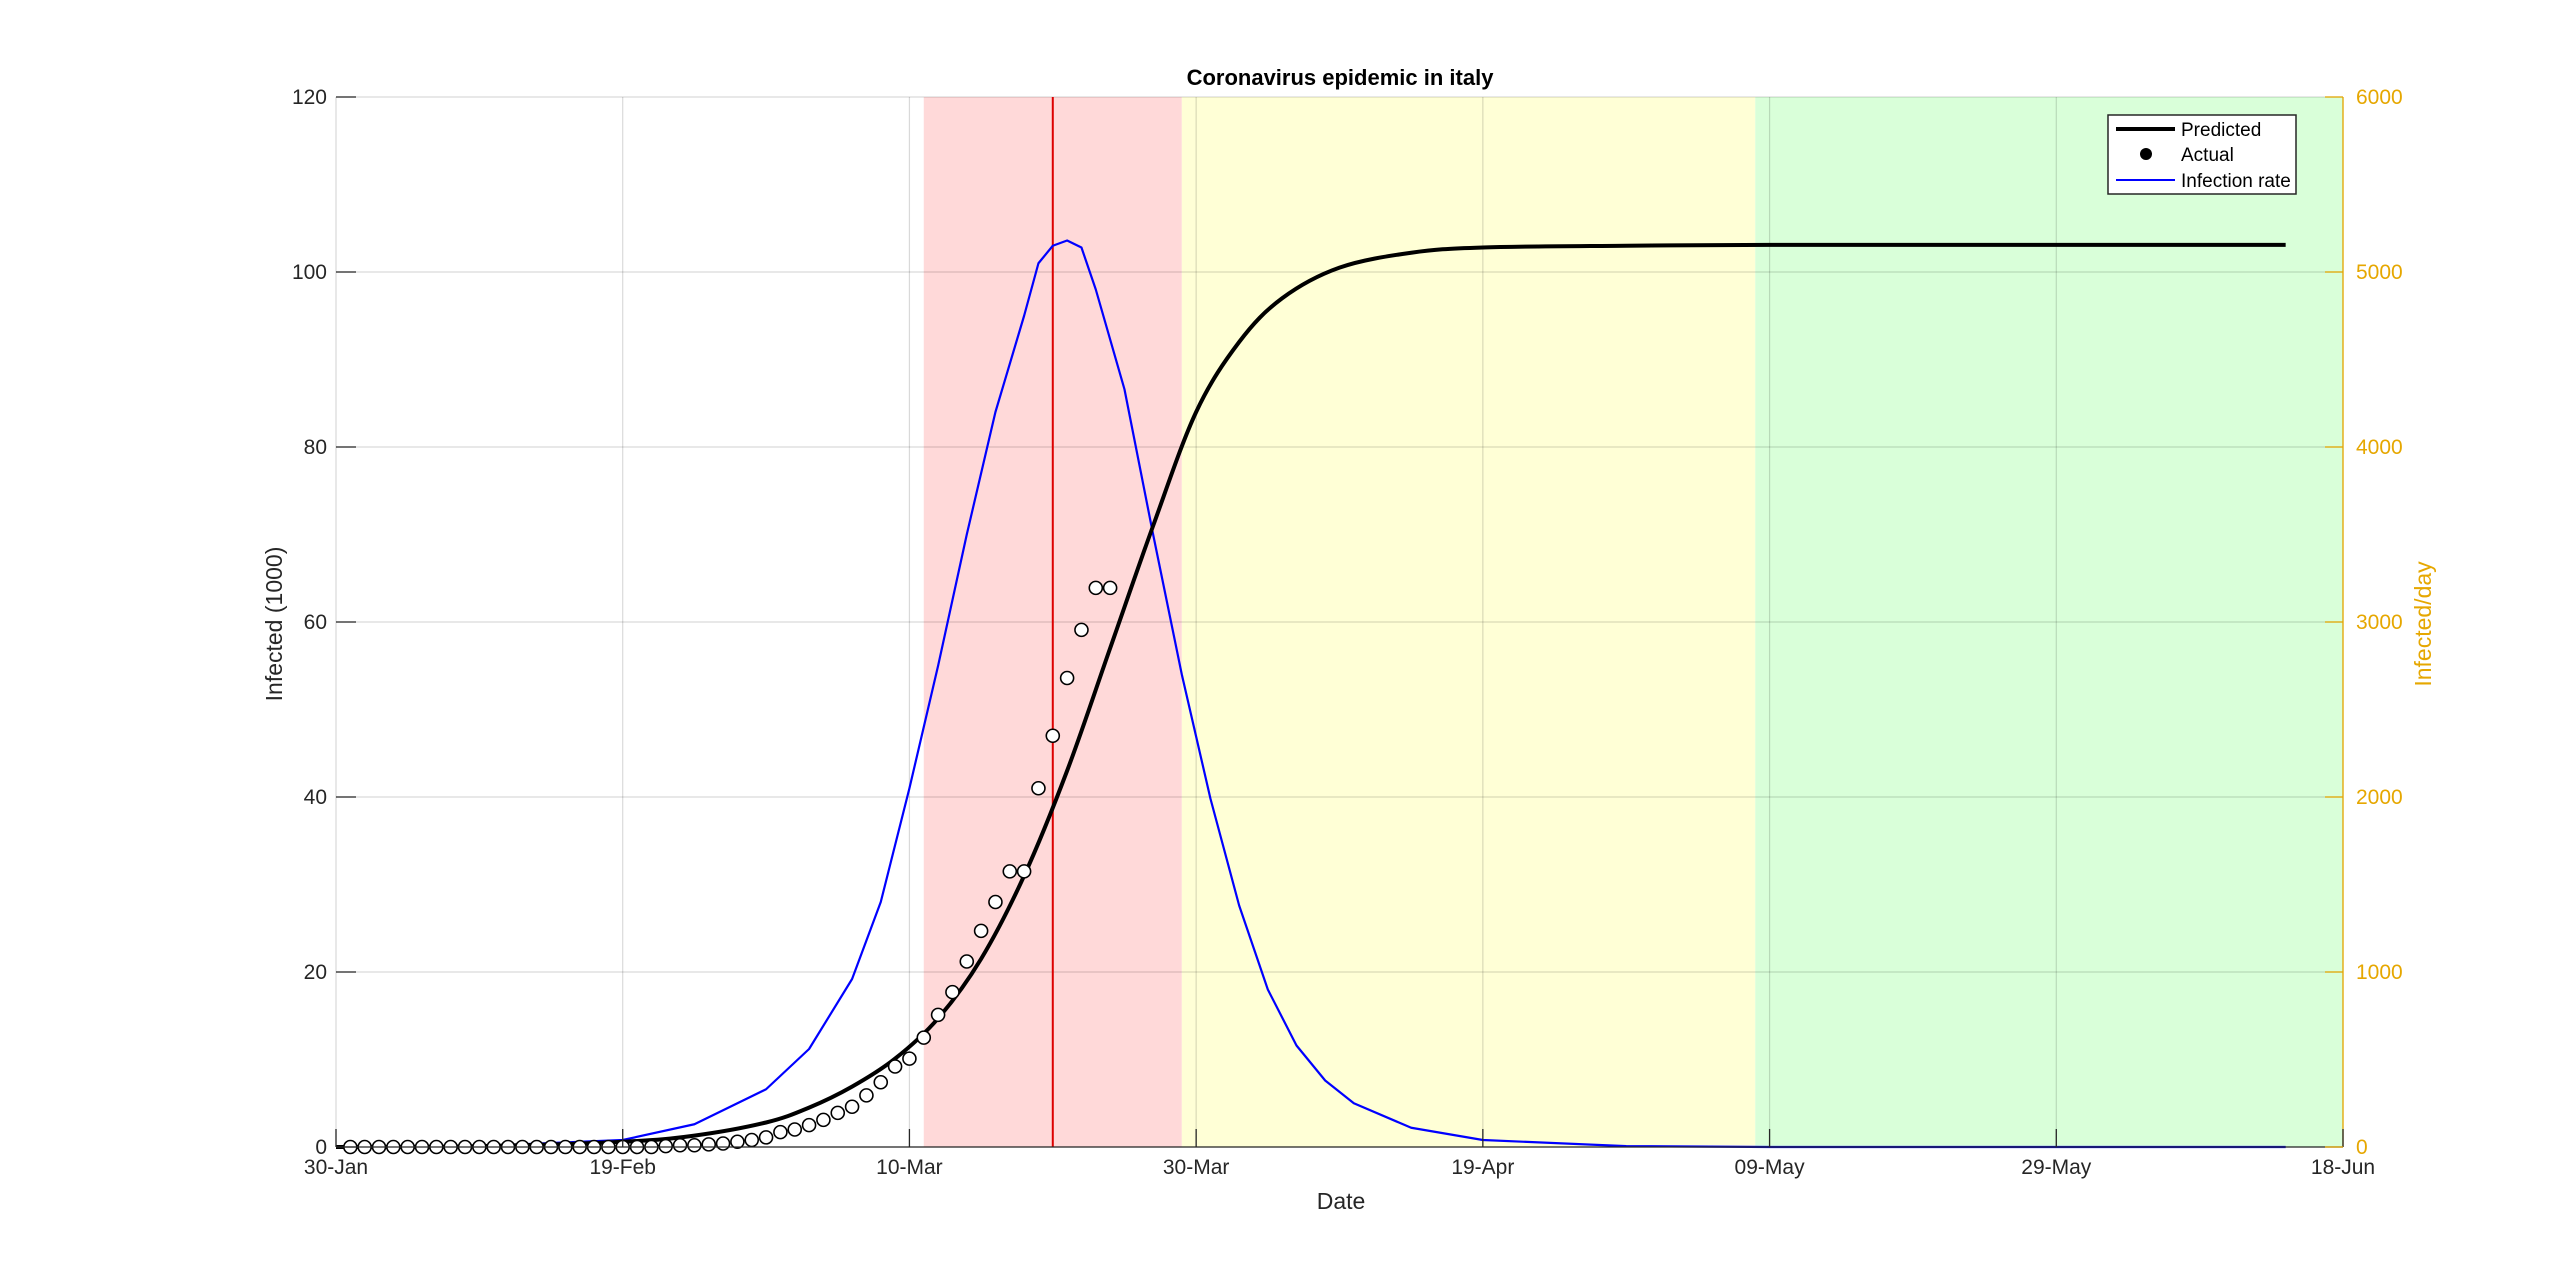  I want to click on y-axis-label-right: Infected/day, so click(2423, 624).